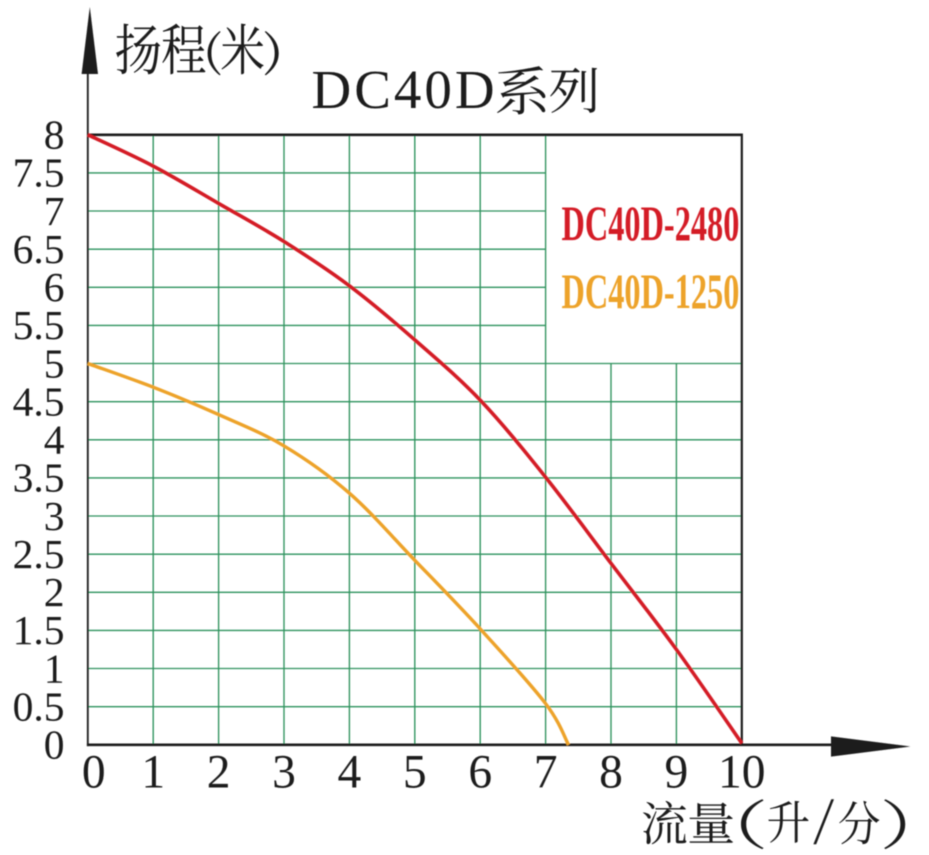 The image size is (929, 855). What do you see at coordinates (39, 325) in the screenshot?
I see `svg-text: 5.5` at bounding box center [39, 325].